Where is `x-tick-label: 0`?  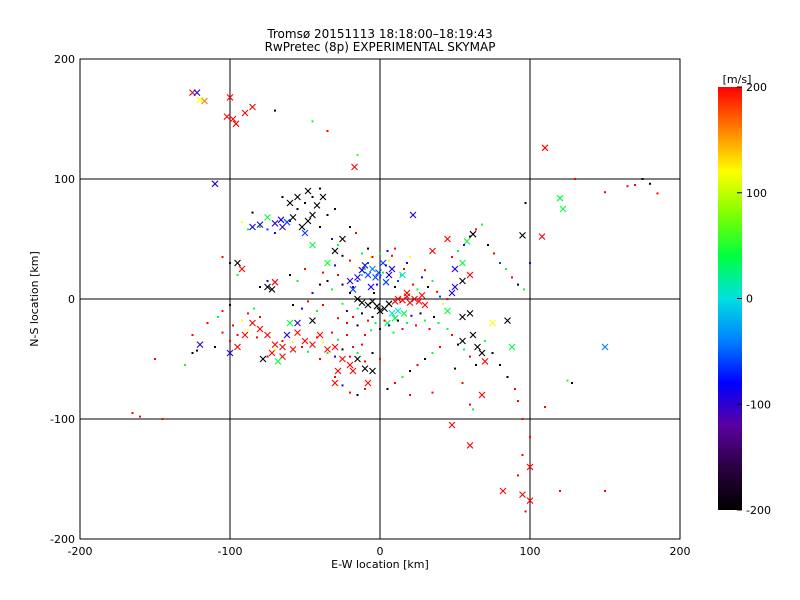
x-tick-label: 0 is located at coordinates (380, 551).